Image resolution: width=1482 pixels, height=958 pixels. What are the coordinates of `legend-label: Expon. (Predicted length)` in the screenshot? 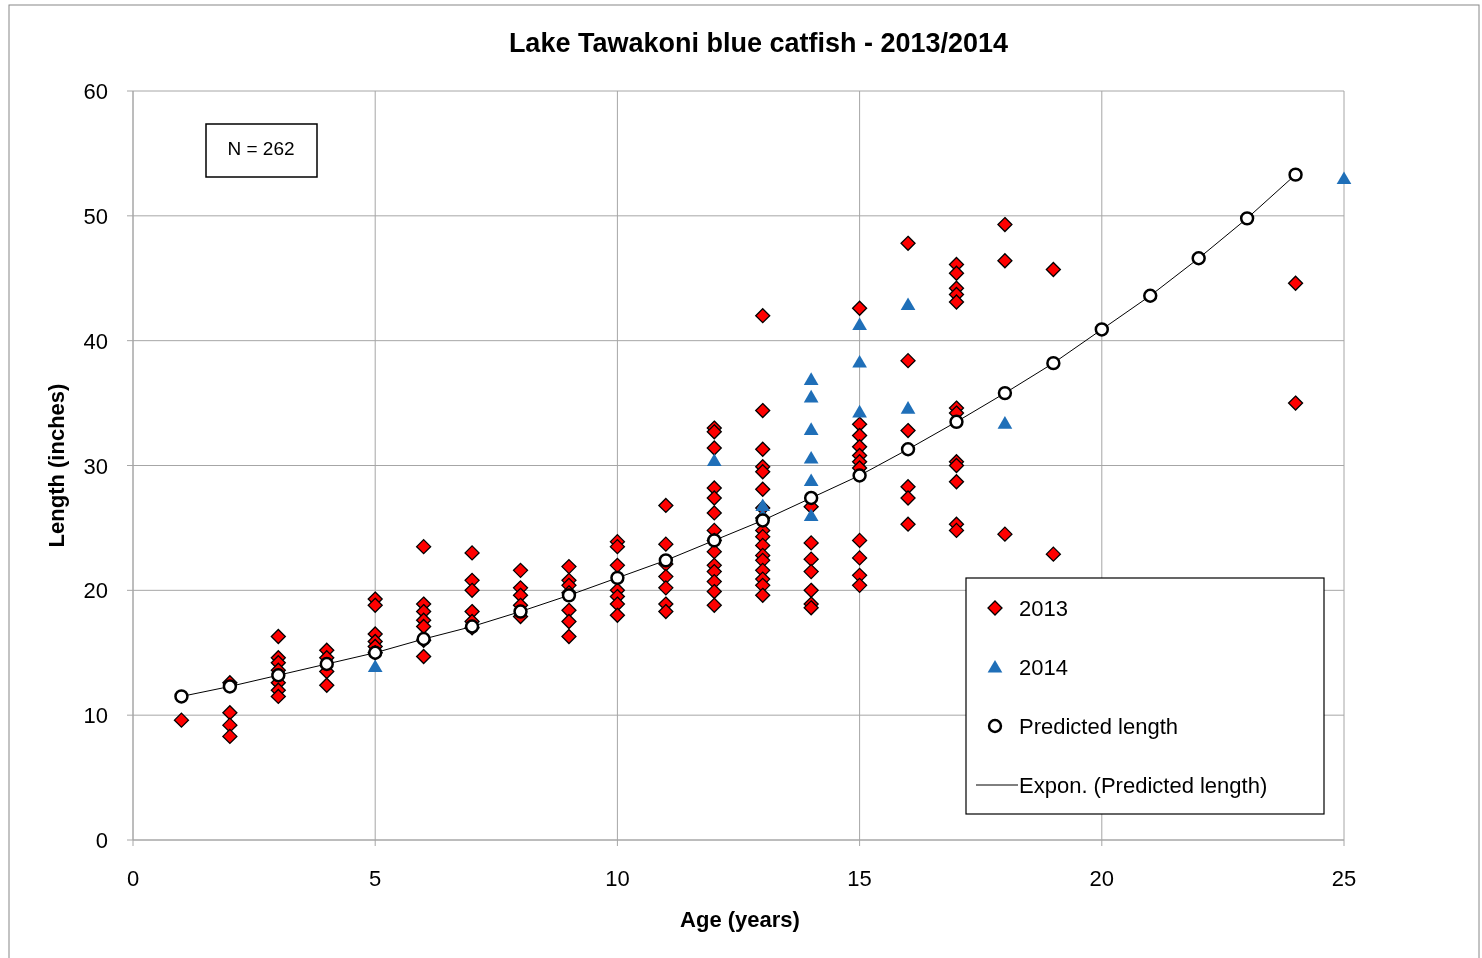 It's located at (1143, 785).